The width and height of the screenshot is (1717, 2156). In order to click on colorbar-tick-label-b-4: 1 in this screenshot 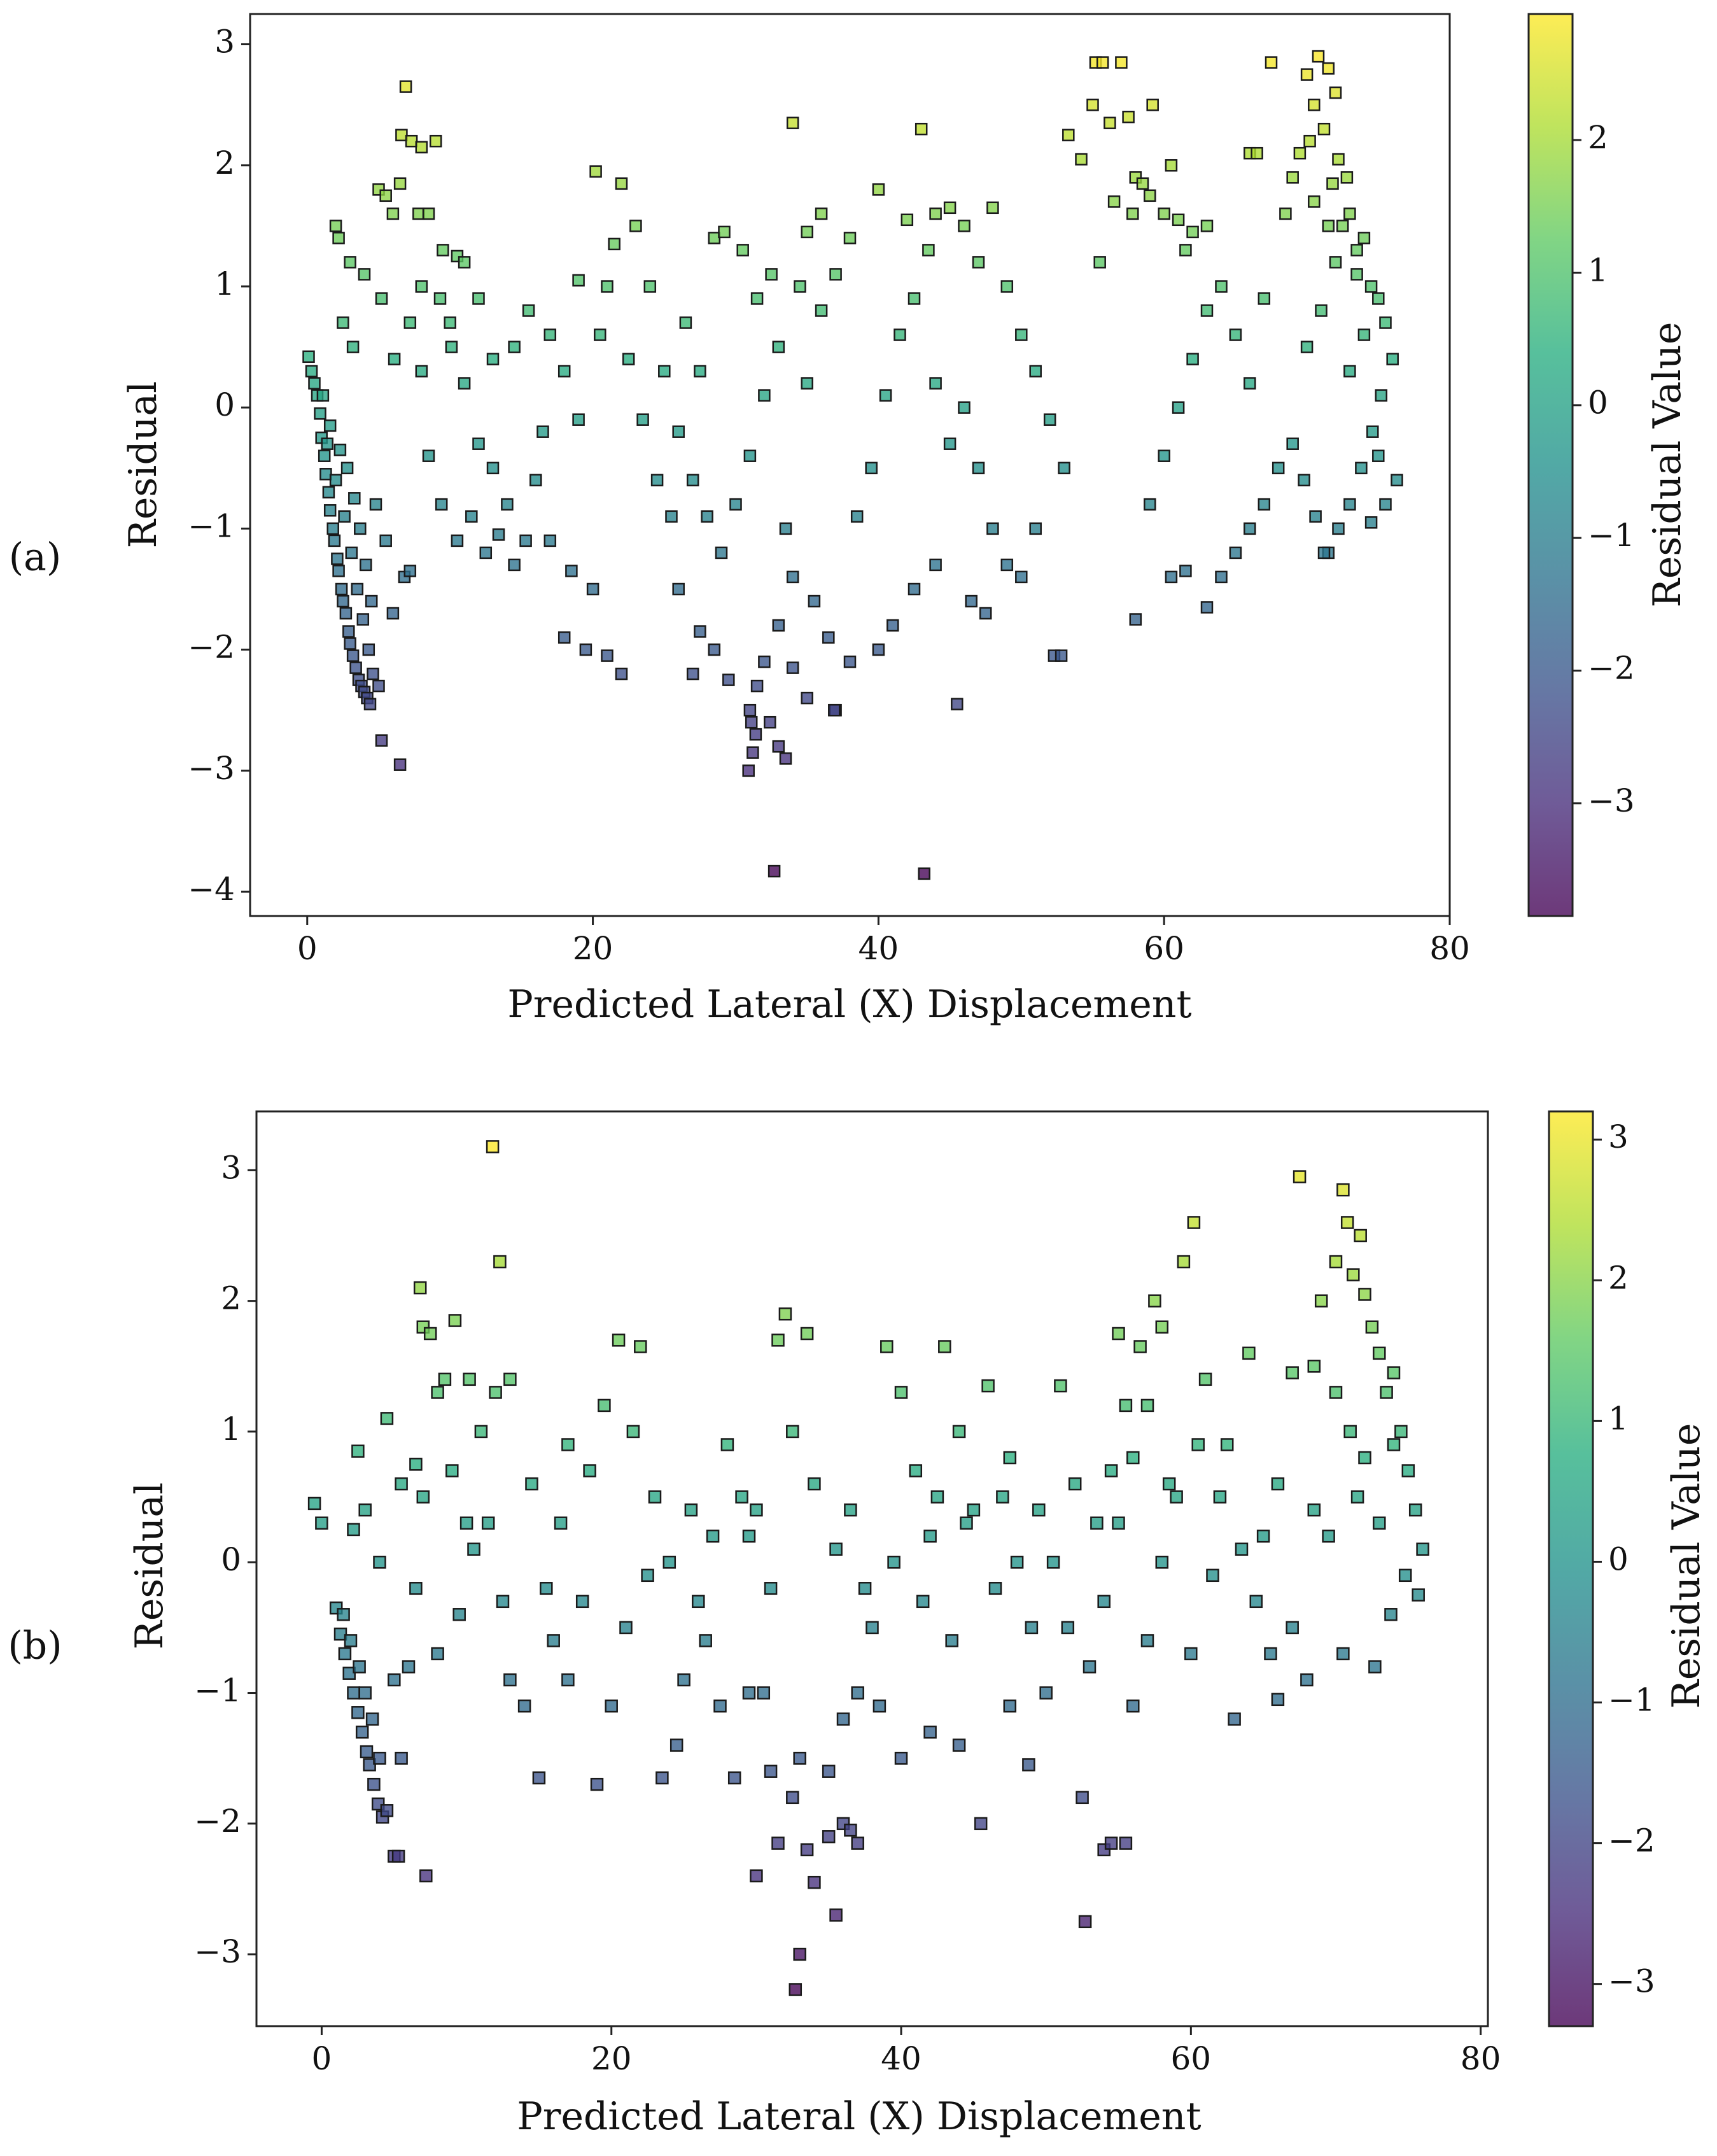, I will do `click(1618, 1418)`.